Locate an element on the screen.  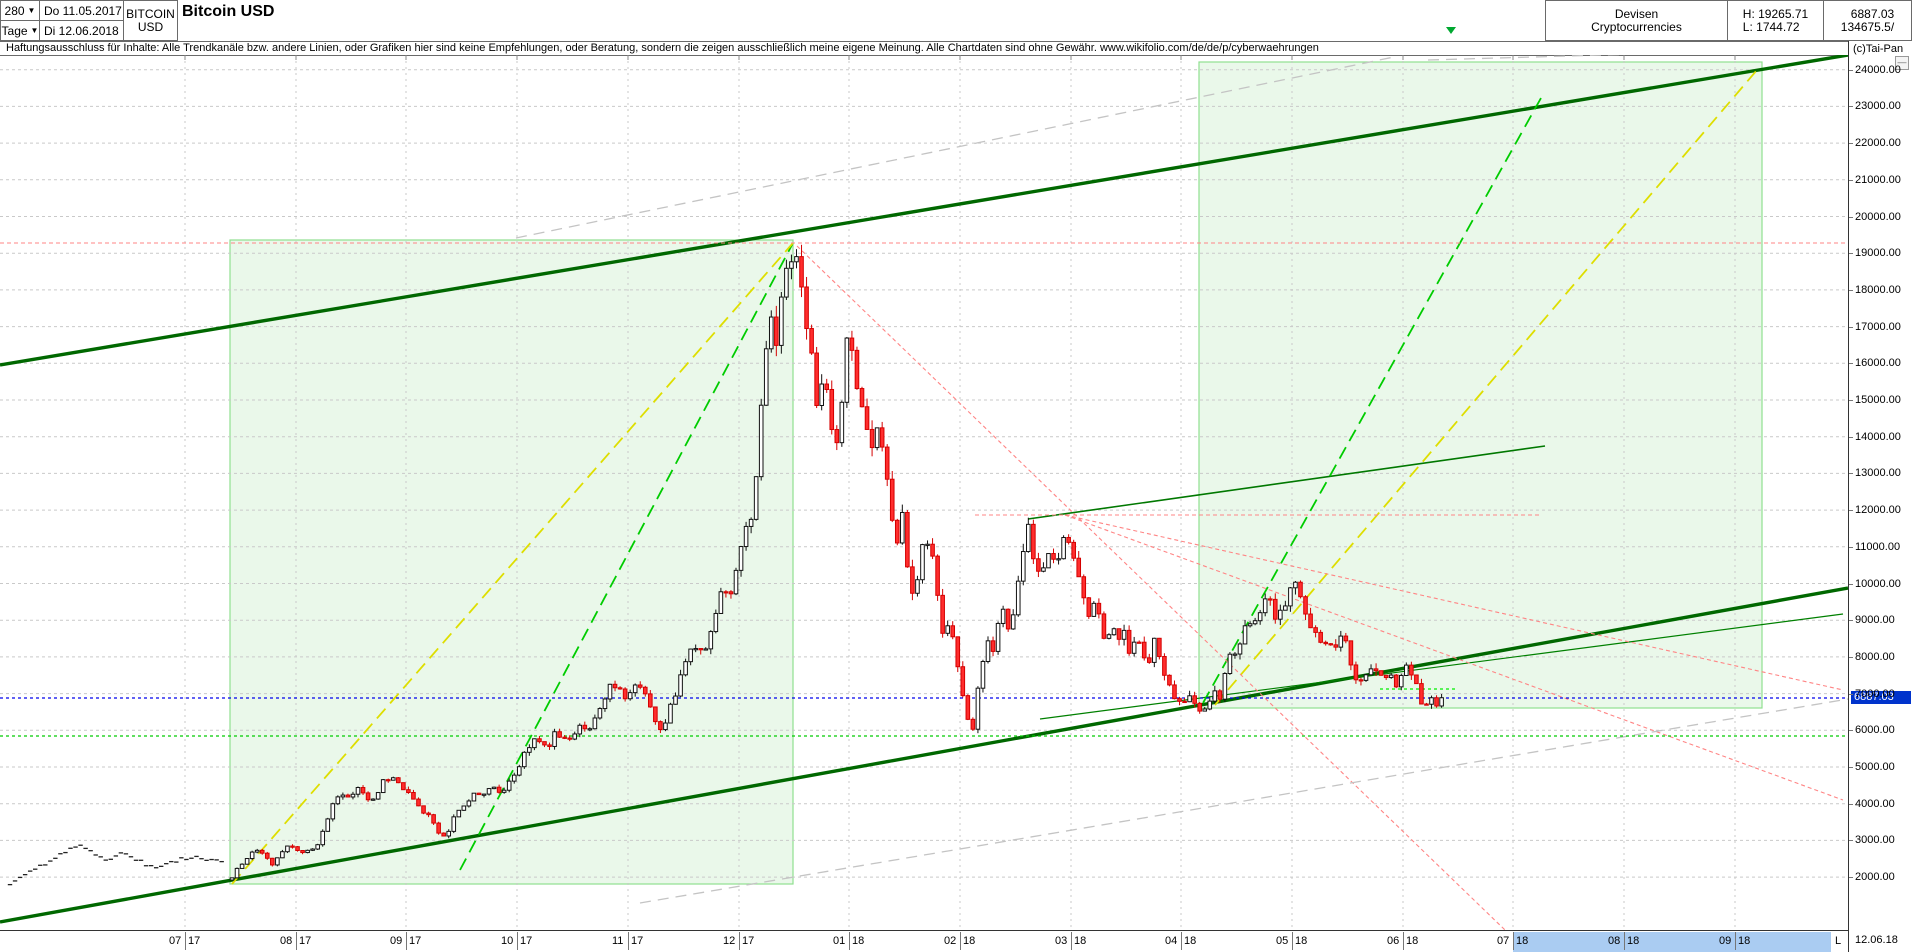
y-axis-label: 20000.00 is located at coordinates (1878, 216).